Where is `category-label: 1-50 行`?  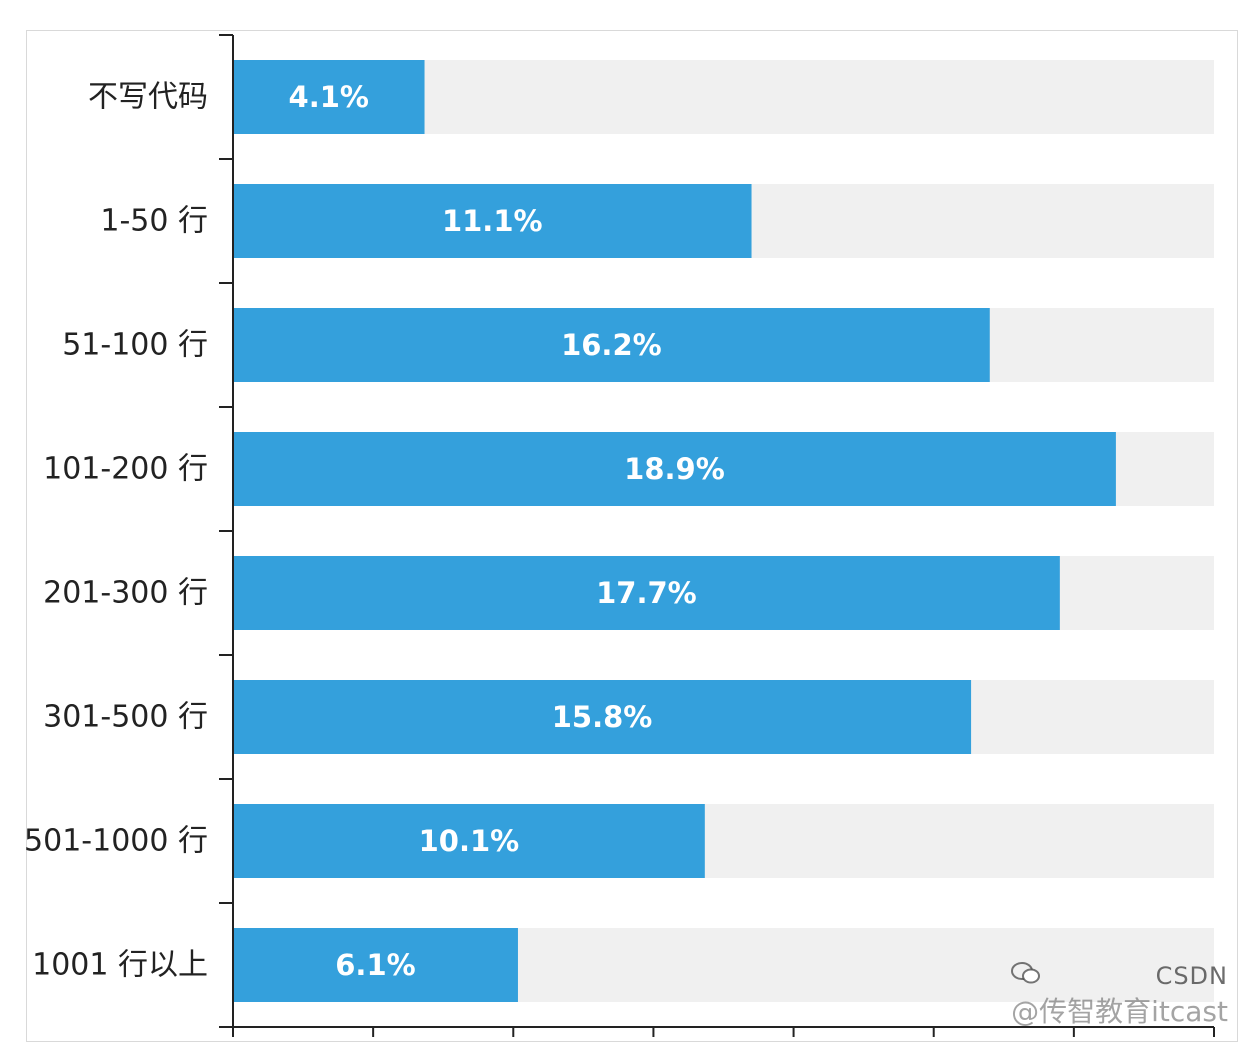
category-label: 1-50 行 is located at coordinates (154, 221).